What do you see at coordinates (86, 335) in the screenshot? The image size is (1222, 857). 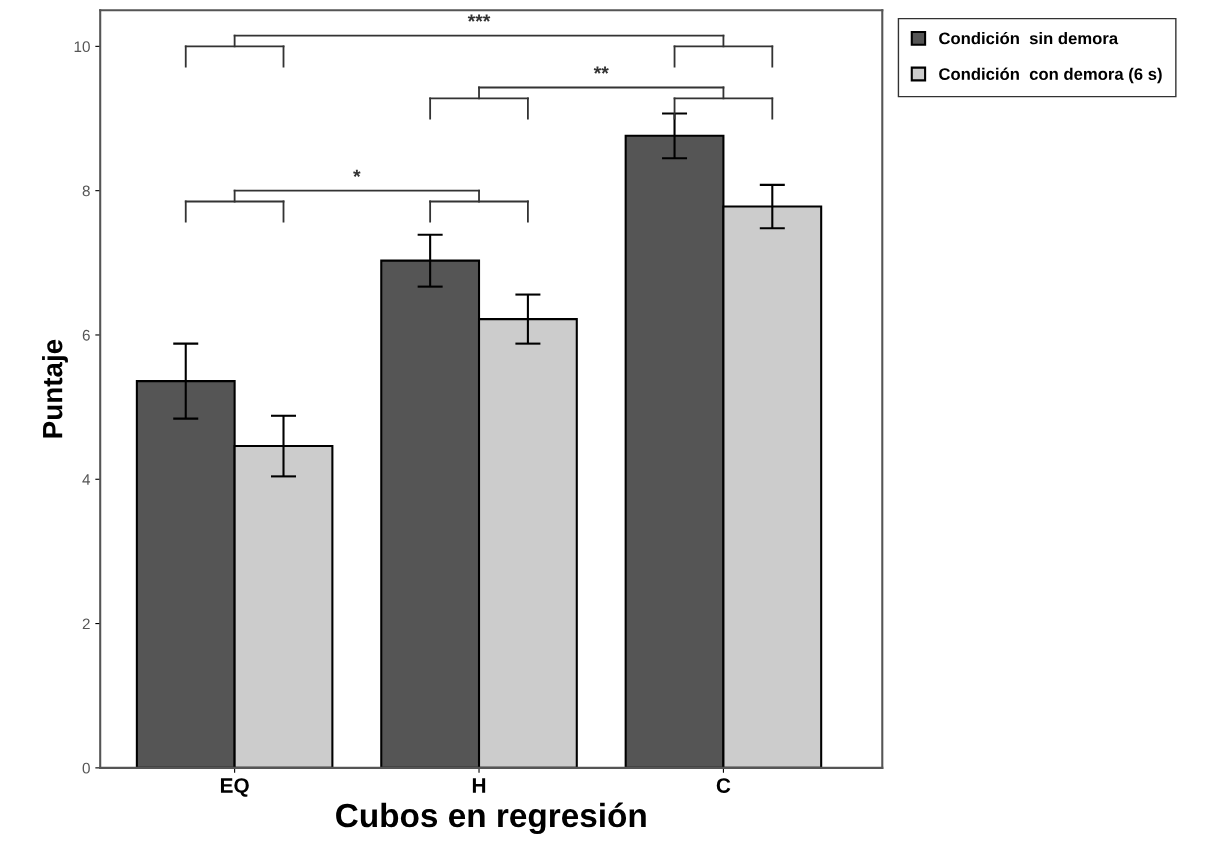 I see `y-tick-label: 6` at bounding box center [86, 335].